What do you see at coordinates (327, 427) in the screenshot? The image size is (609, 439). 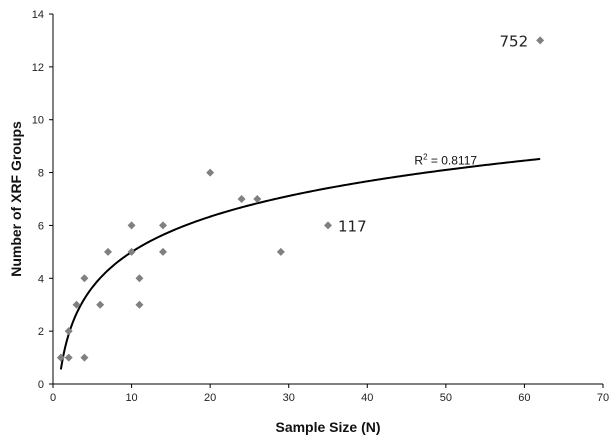 I see `x-axis-title: Sample Size (N)` at bounding box center [327, 427].